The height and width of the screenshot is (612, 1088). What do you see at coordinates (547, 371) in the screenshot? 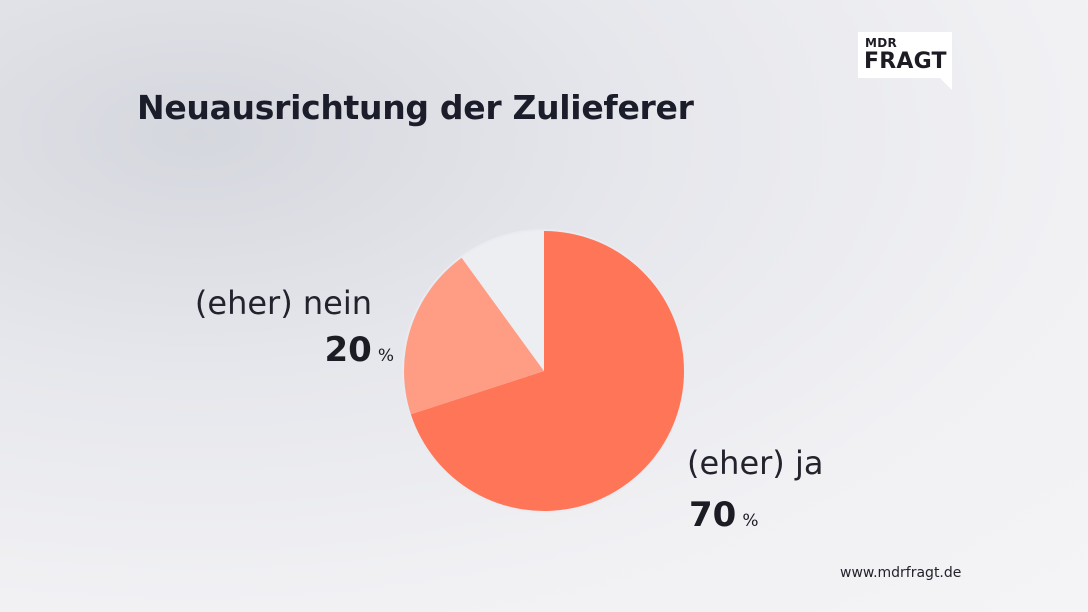
I see `pie-slice-ja` at bounding box center [547, 371].